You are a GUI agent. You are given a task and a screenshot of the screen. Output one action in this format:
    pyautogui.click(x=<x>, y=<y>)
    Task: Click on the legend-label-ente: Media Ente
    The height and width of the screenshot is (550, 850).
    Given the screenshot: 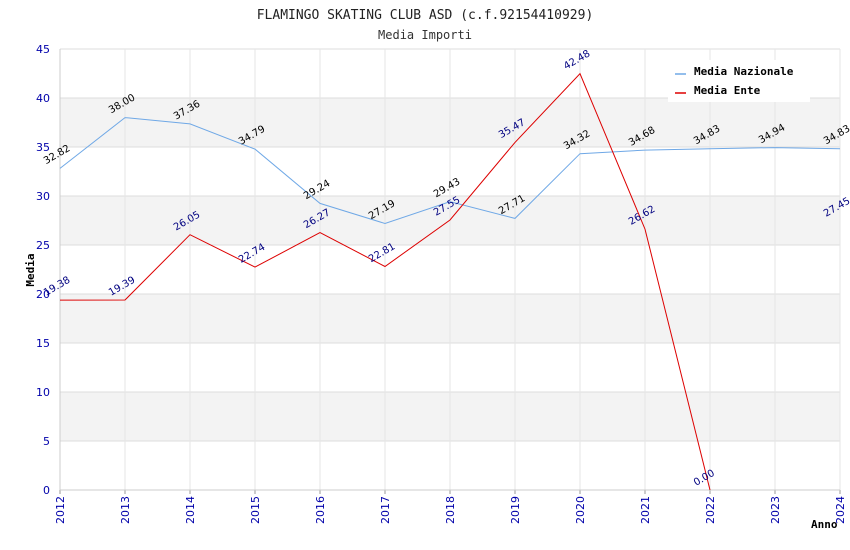 What is the action you would take?
    pyautogui.click(x=727, y=90)
    